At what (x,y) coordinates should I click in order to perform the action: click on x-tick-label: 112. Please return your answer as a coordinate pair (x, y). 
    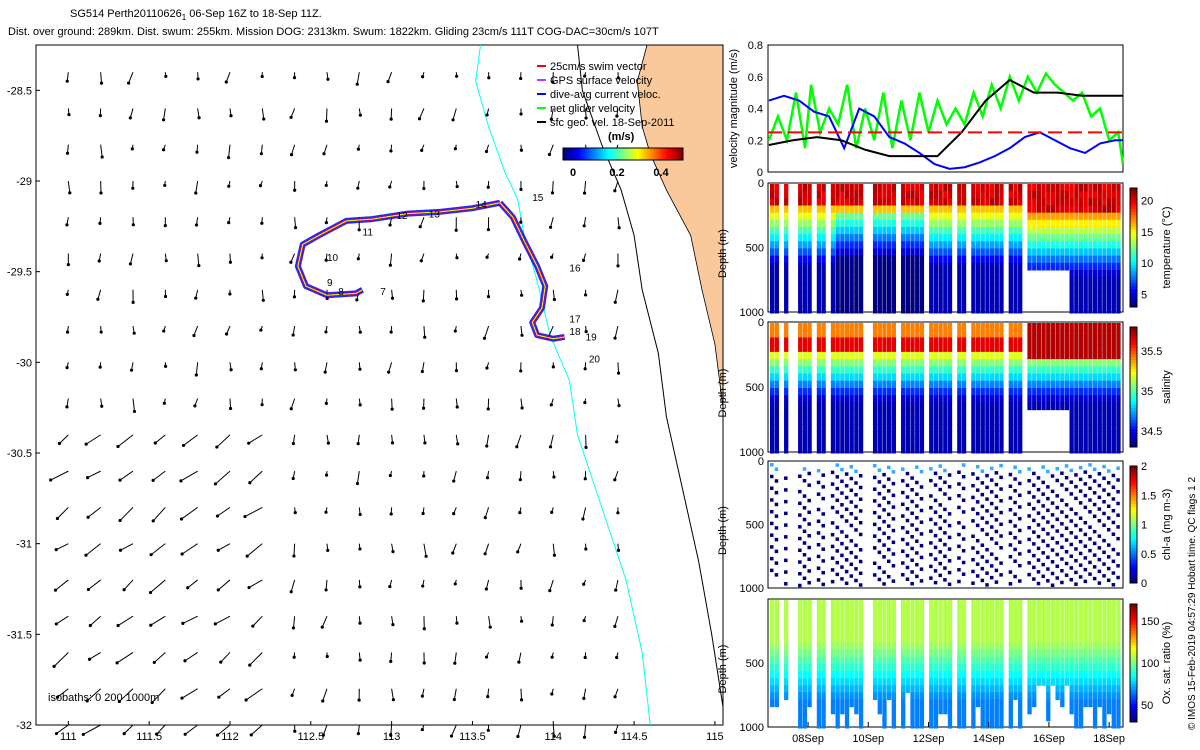
    Looking at the image, I should click on (230, 737).